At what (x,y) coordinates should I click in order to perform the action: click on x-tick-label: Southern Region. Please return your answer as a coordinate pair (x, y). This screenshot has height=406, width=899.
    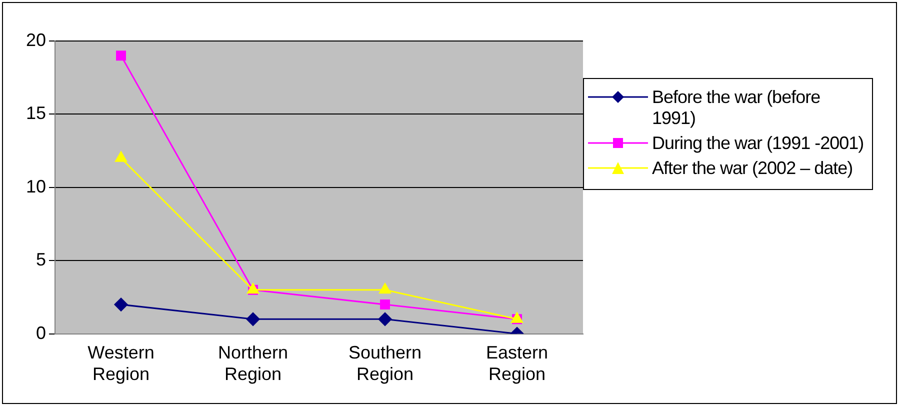
    Looking at the image, I should click on (385, 363).